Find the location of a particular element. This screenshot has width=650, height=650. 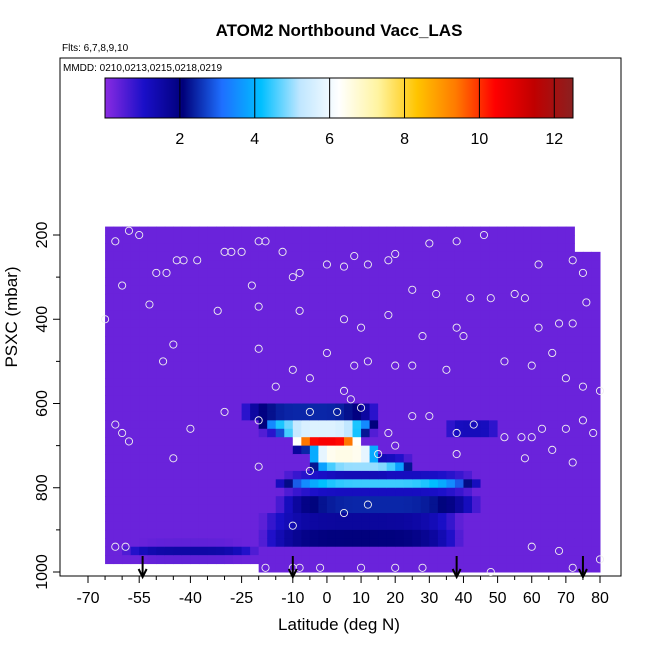

x-tick-label: 10 is located at coordinates (361, 598).